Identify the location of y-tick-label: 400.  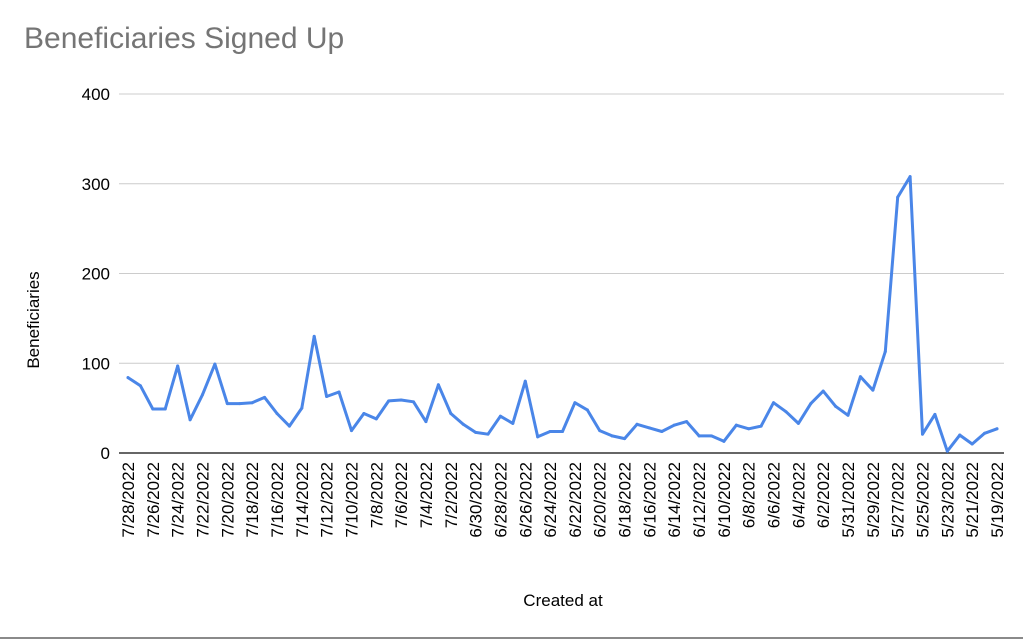
(96, 94).